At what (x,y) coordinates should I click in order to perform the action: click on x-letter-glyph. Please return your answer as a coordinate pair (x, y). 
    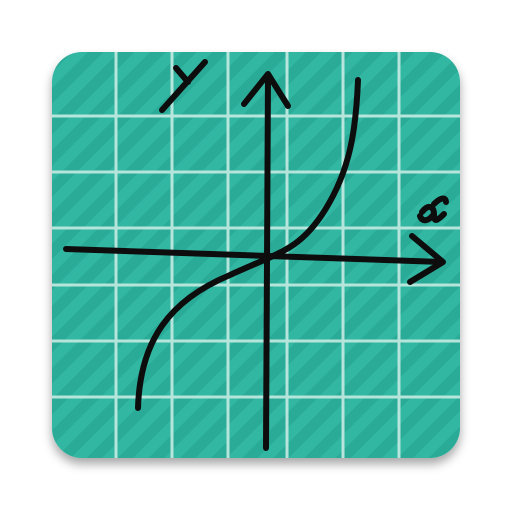
    Looking at the image, I should click on (433, 209).